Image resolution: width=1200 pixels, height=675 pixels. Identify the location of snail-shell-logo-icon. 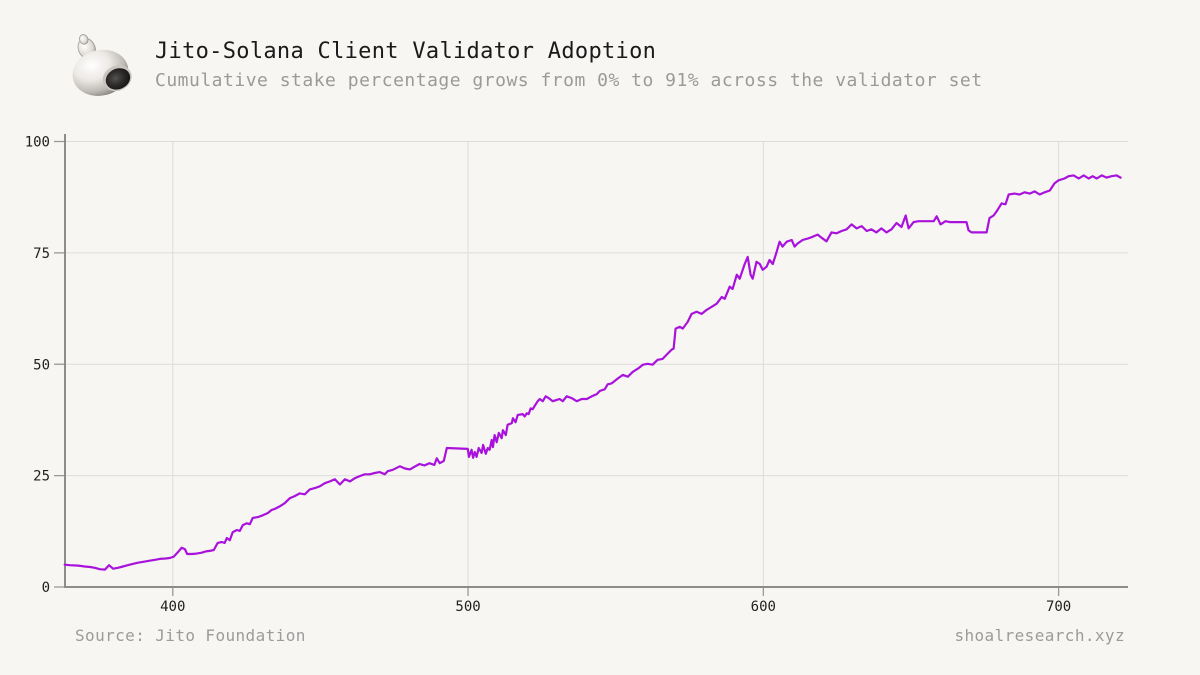
(102, 65).